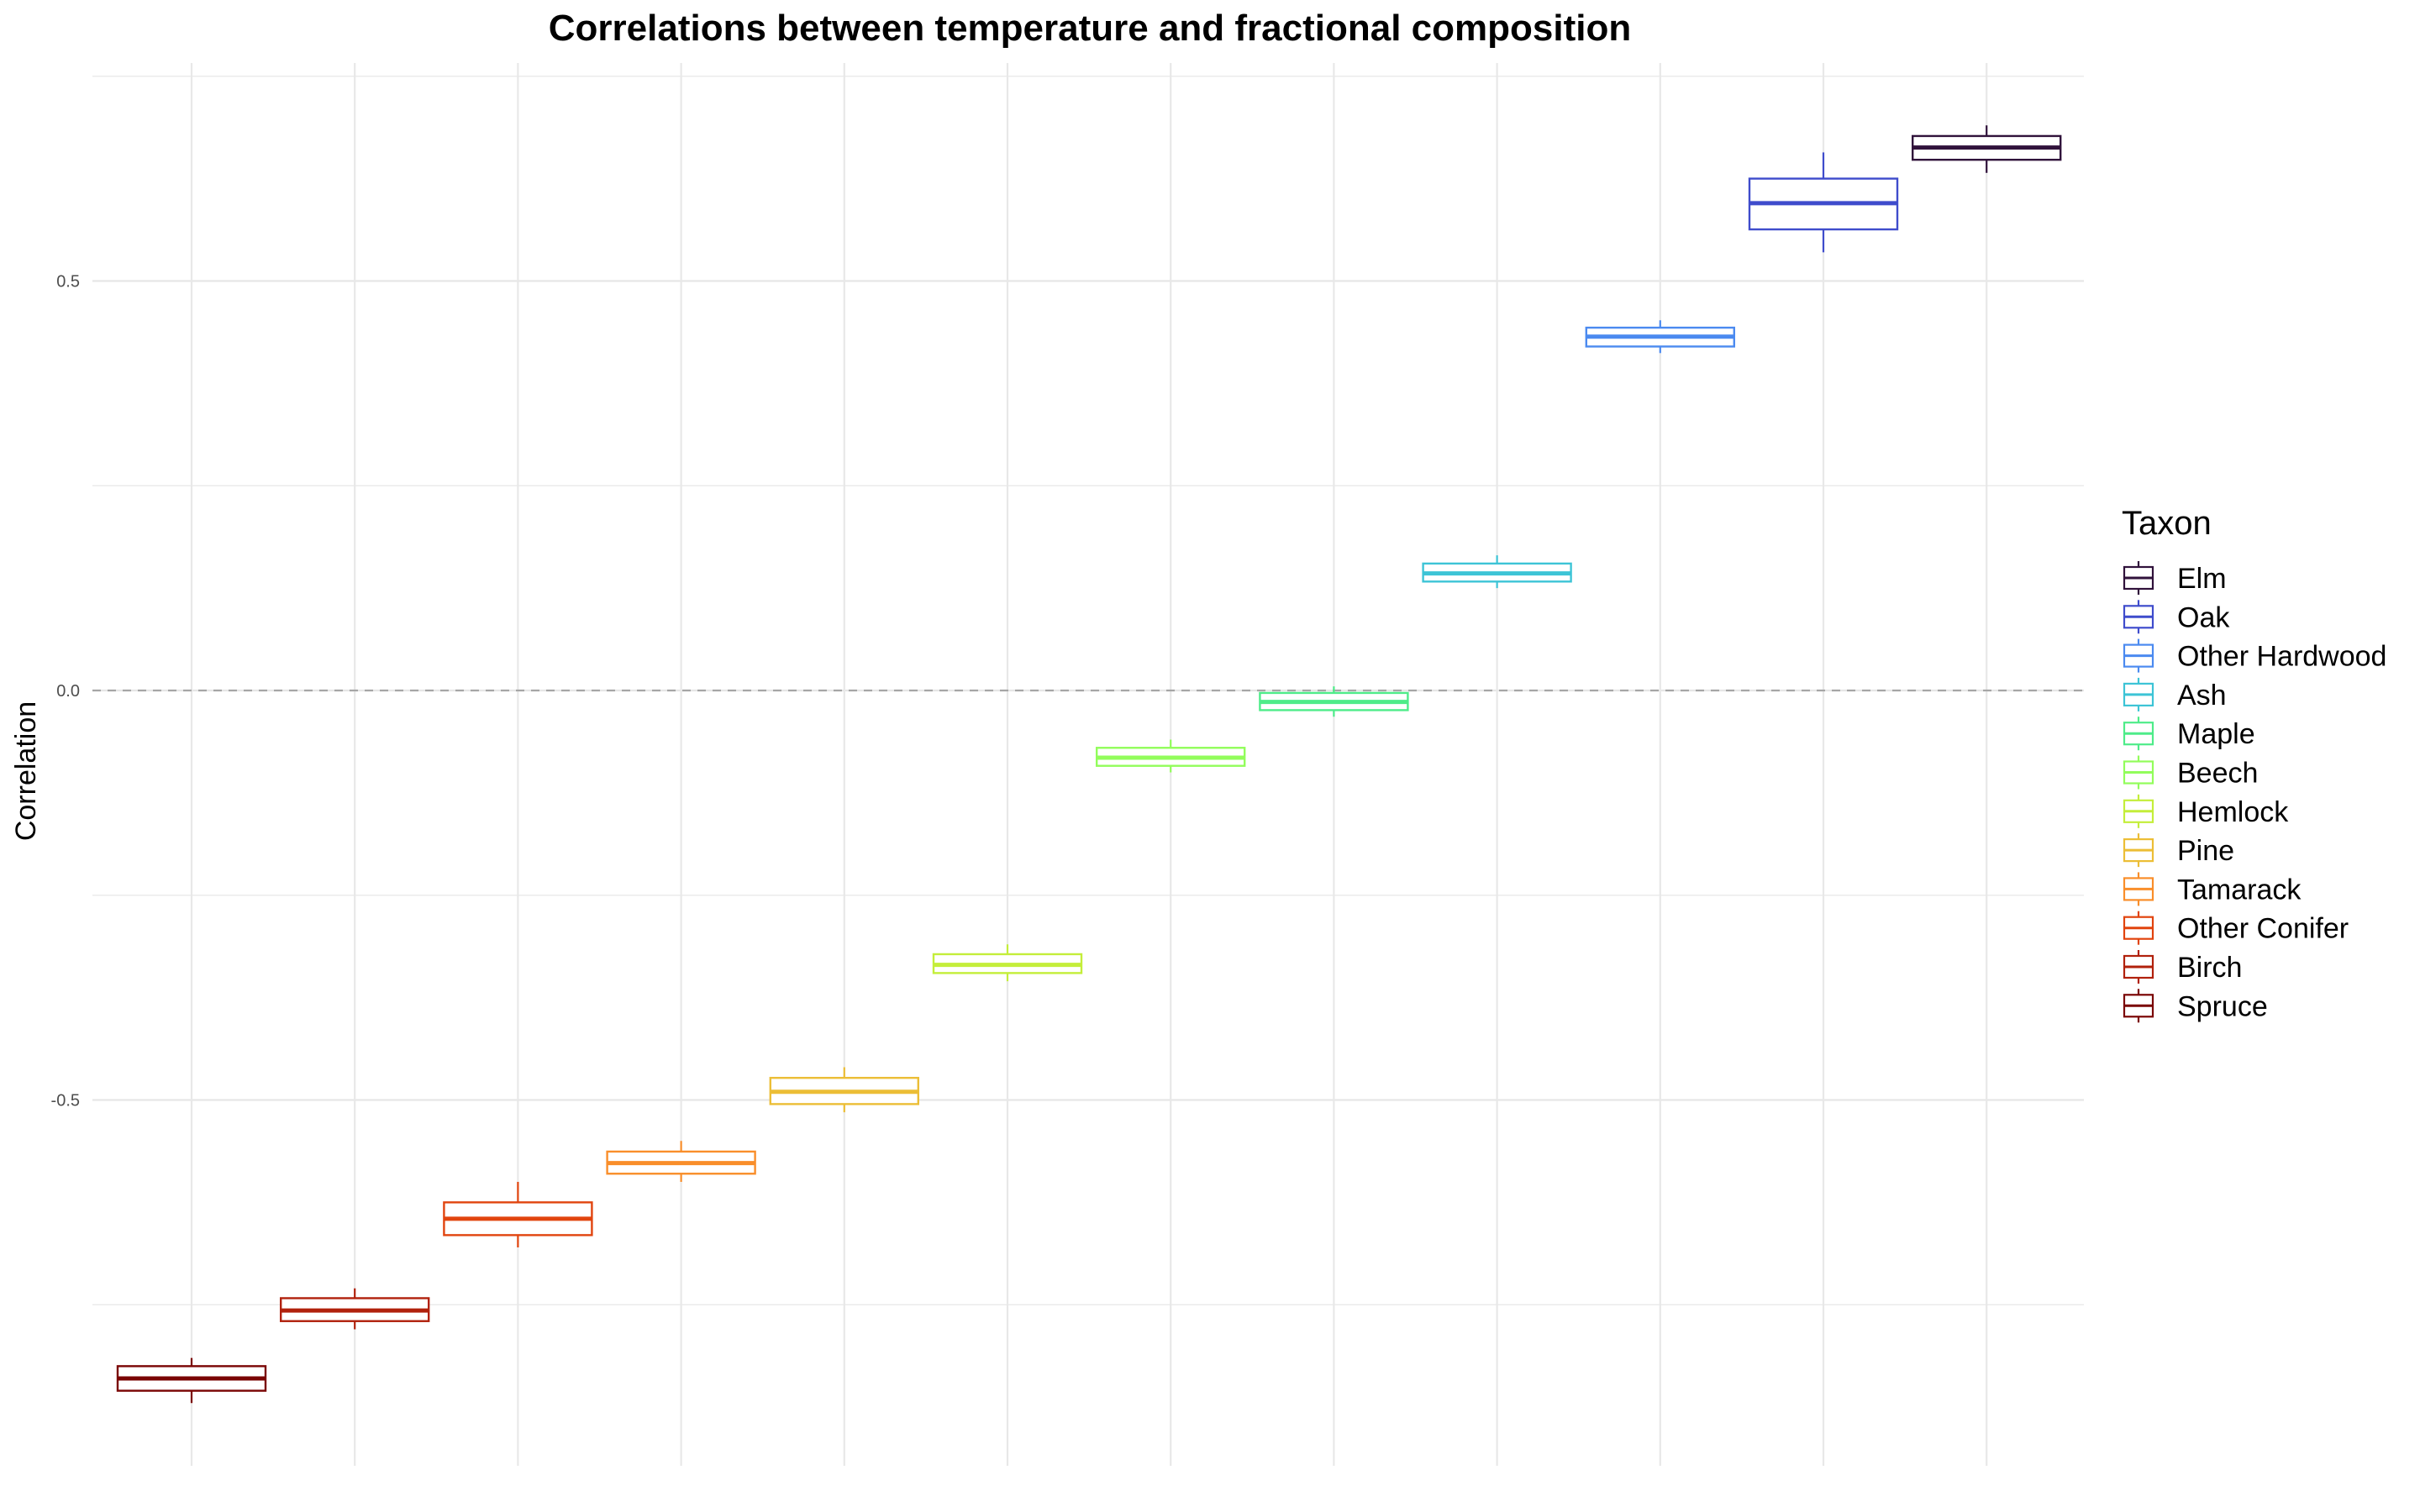 Image resolution: width=2420 pixels, height=1512 pixels. I want to click on box-other-conifer, so click(518, 1214).